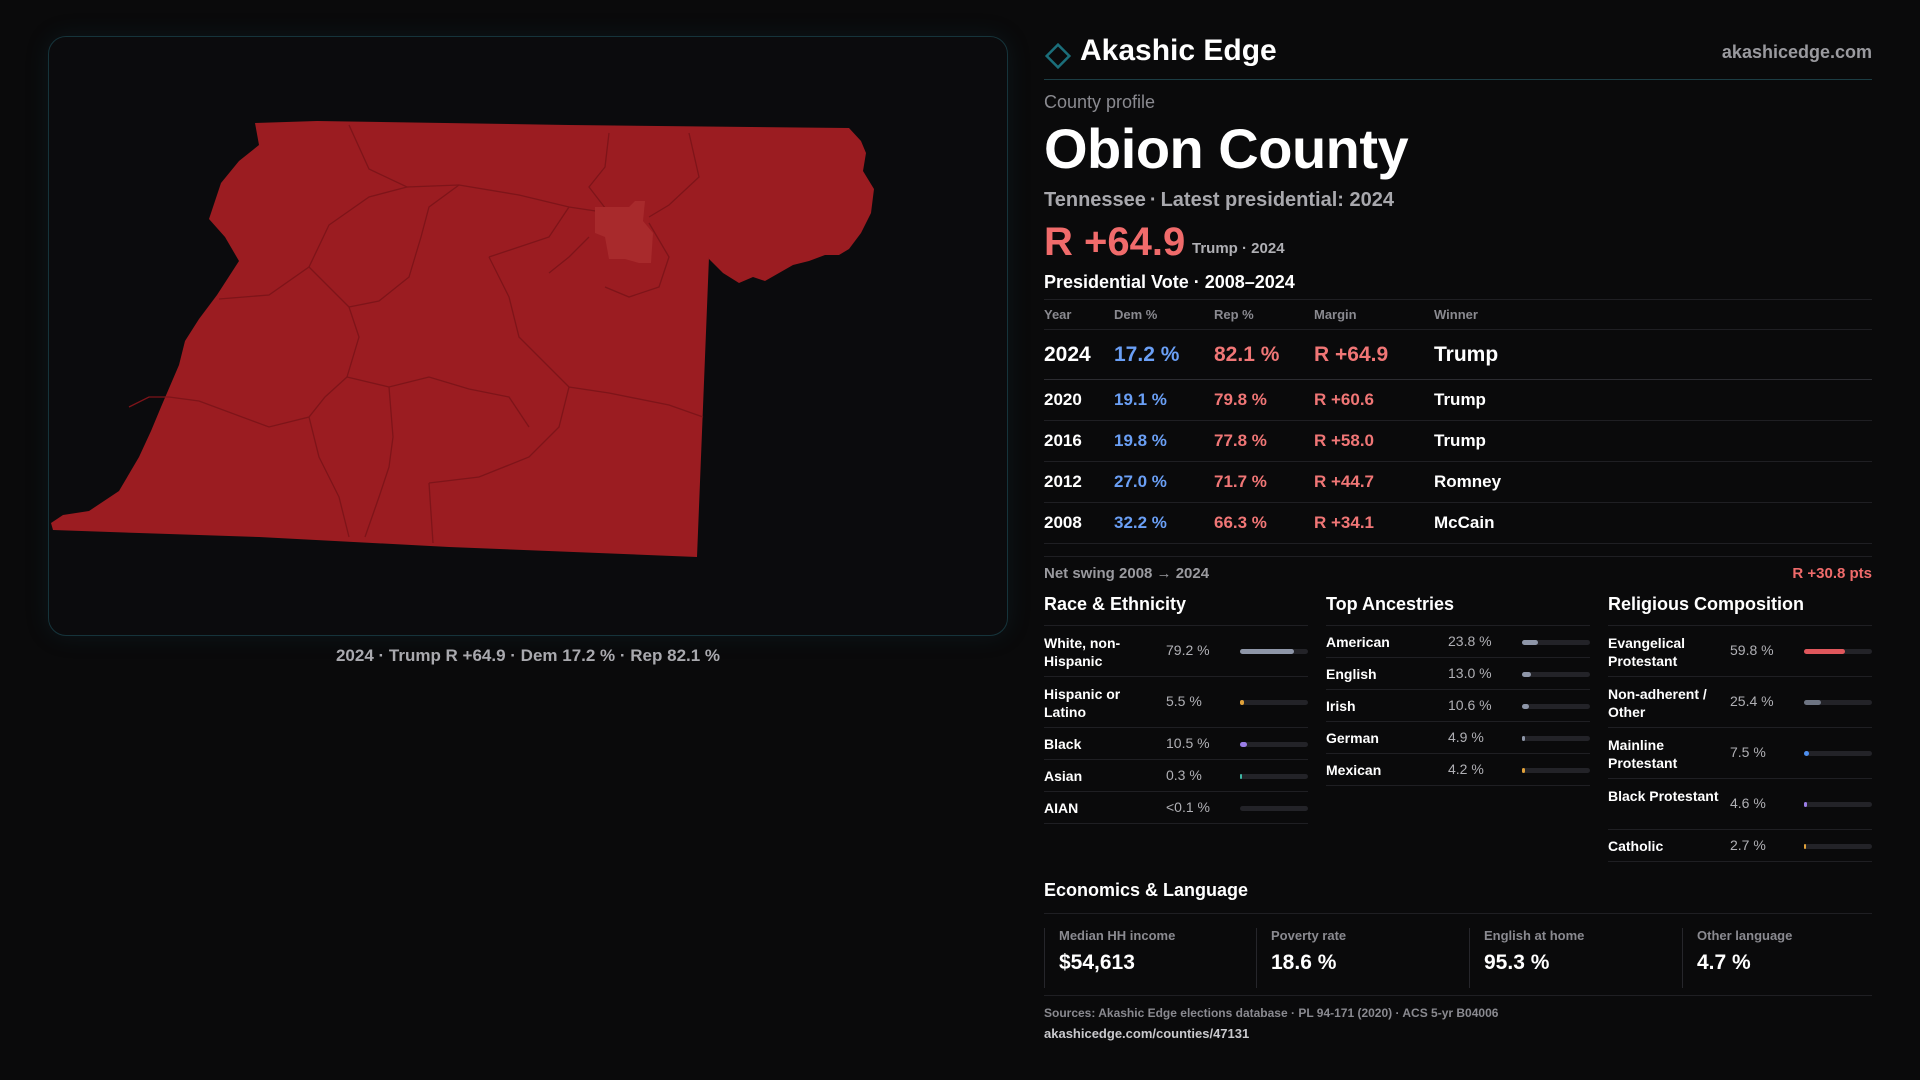  I want to click on demo-percent: 4.6 %, so click(1748, 803).